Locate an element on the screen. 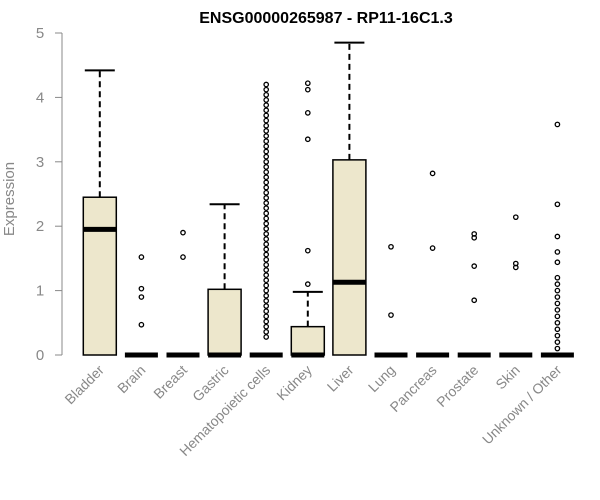 The width and height of the screenshot is (600, 500). y-axis: 0 1 2 3 4 5 is located at coordinates (49, 194).